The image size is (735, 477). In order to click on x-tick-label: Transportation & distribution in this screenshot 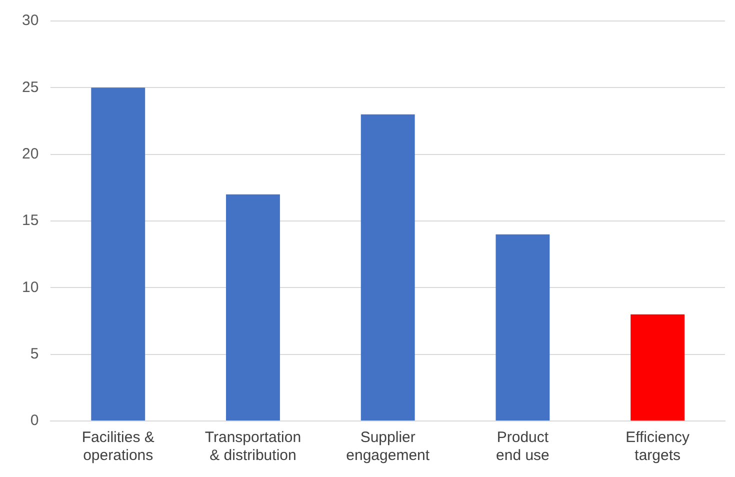, I will do `click(253, 446)`.